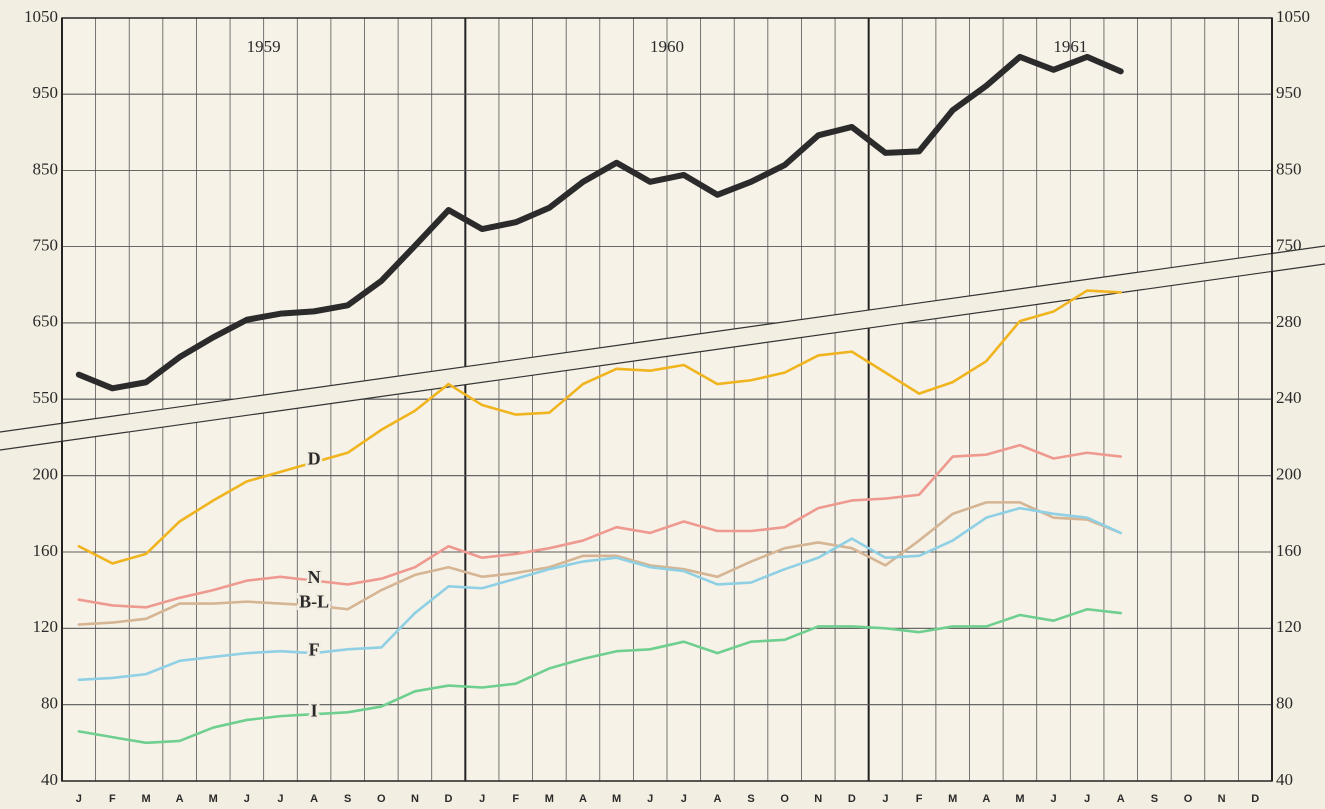 This screenshot has height=809, width=1325. I want to click on series-label: D, so click(314, 458).